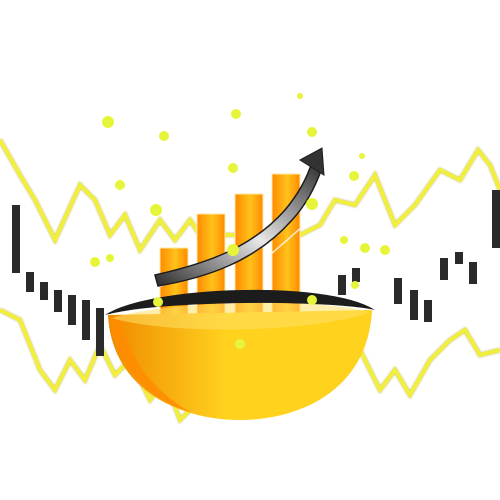  Describe the element at coordinates (240, 365) in the screenshot. I see `bowl-body` at that location.